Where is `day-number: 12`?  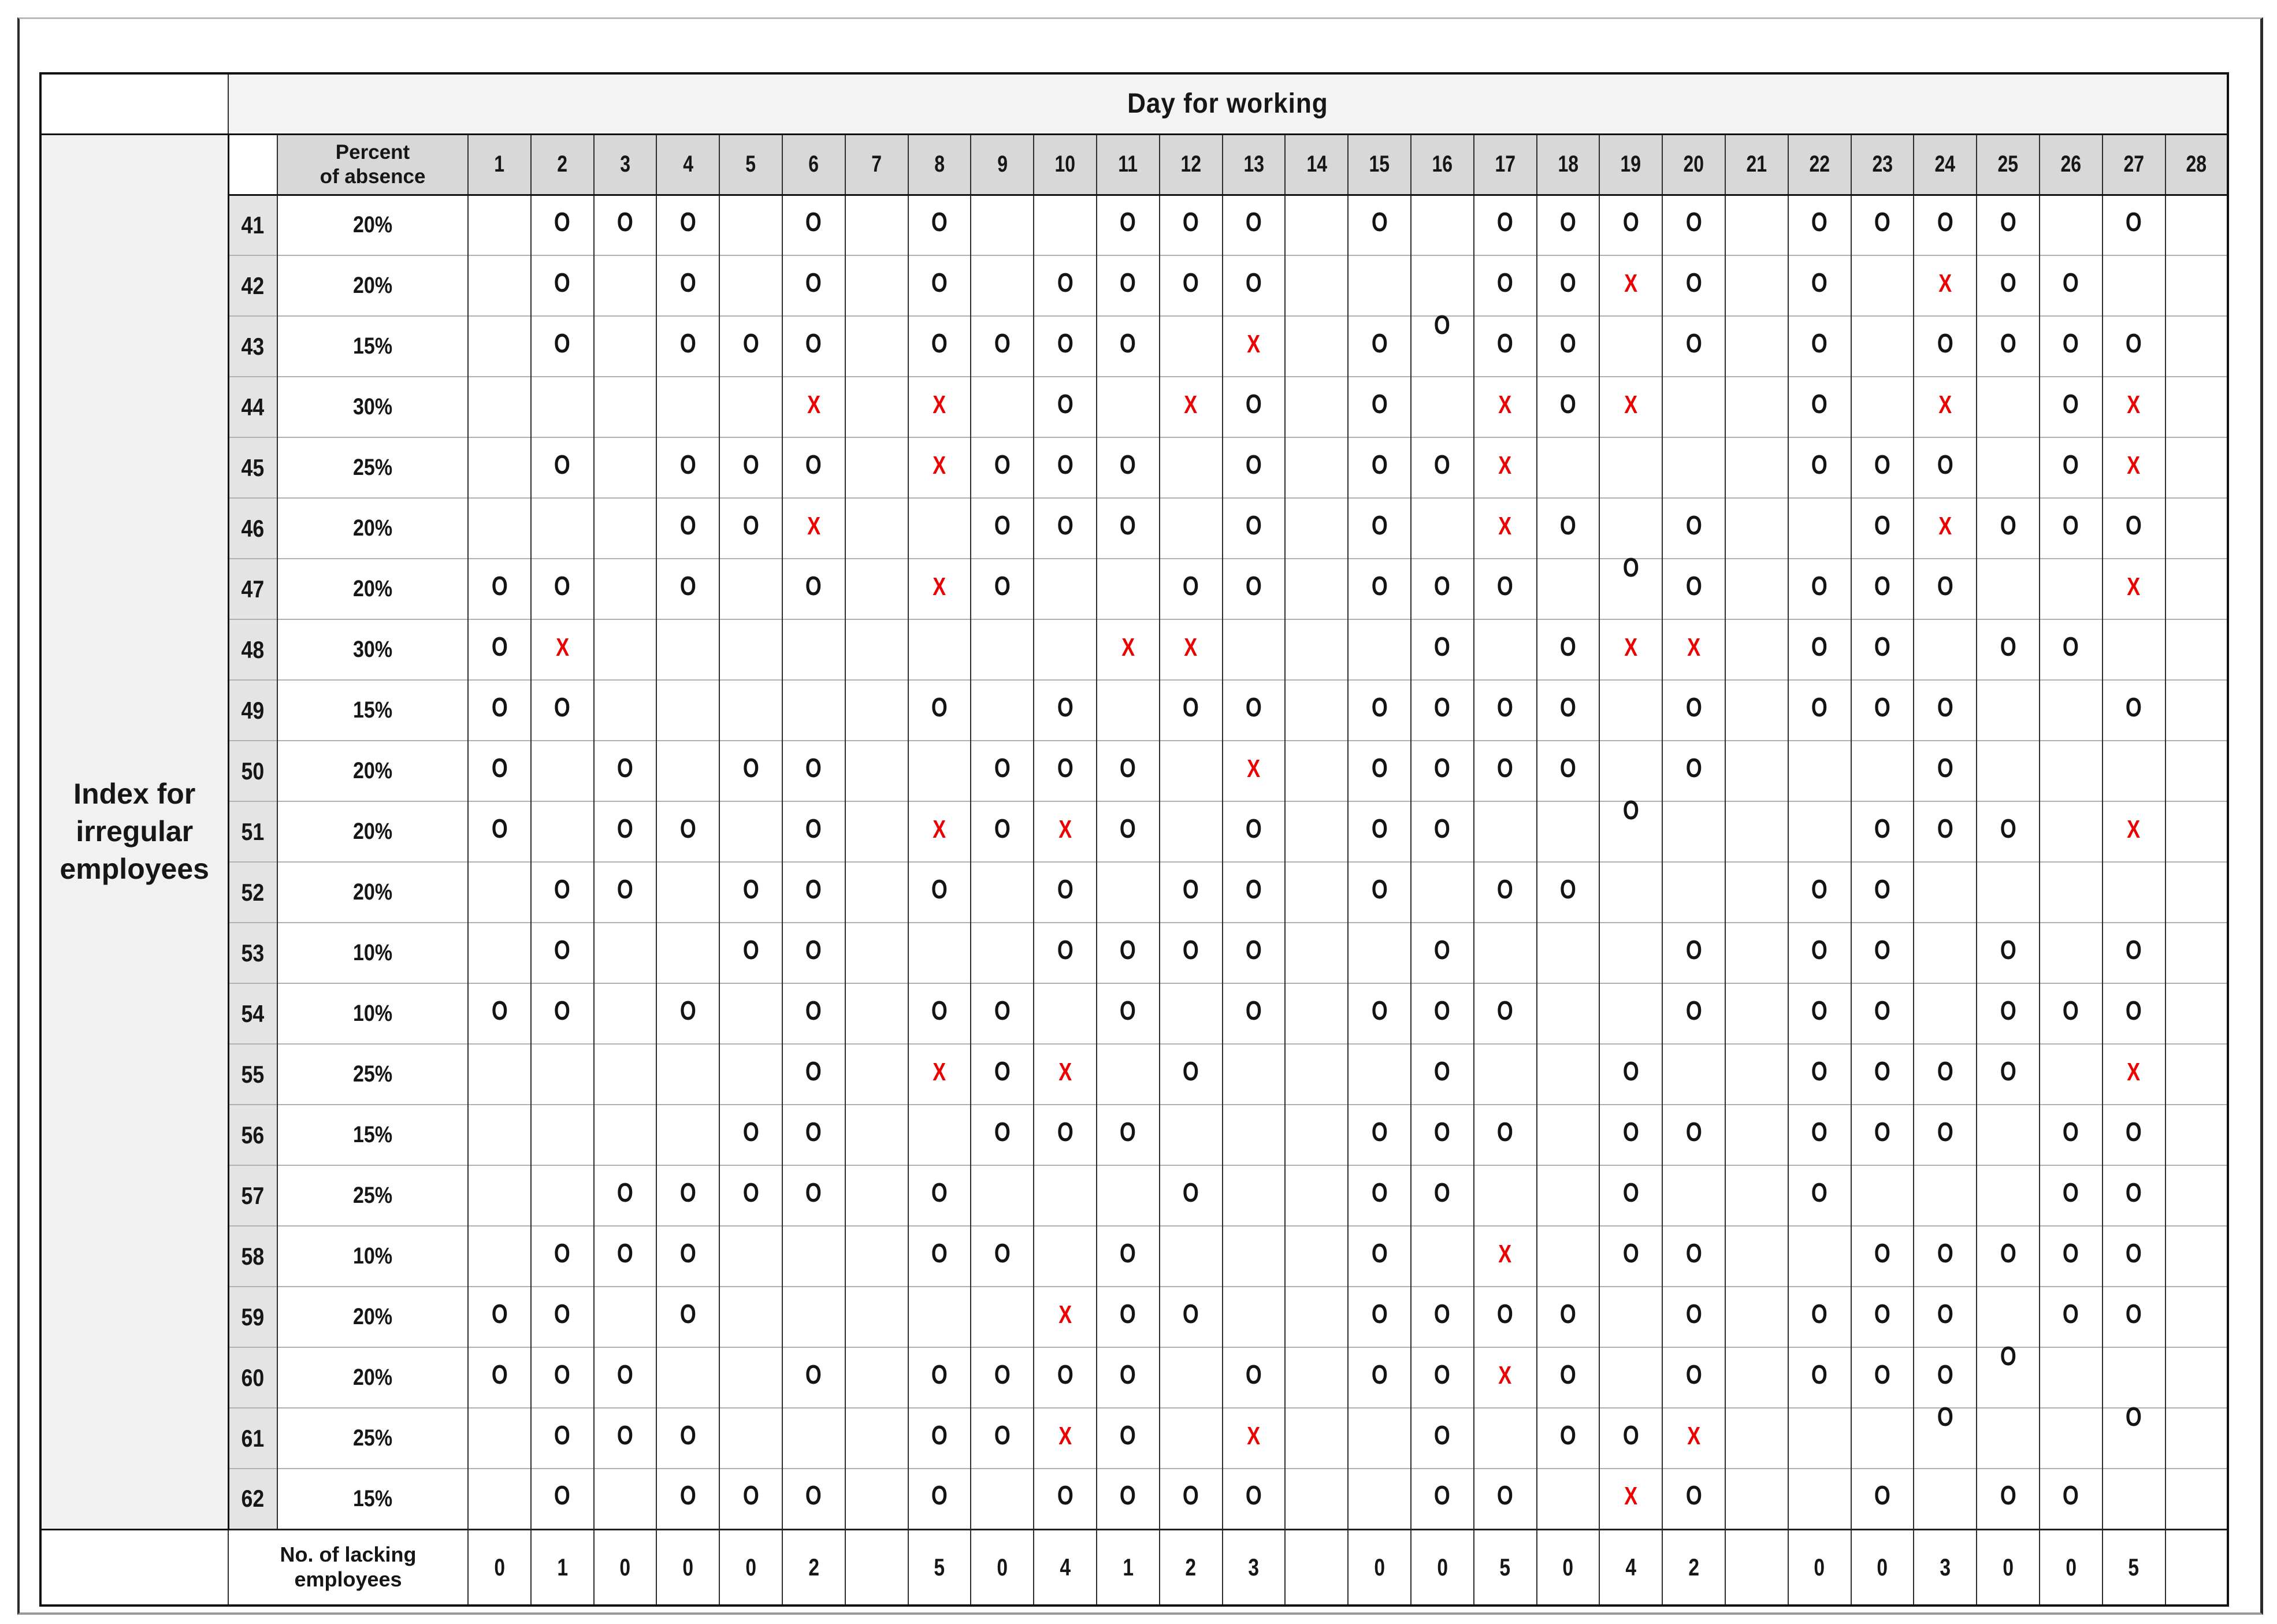
day-number: 12 is located at coordinates (1190, 164).